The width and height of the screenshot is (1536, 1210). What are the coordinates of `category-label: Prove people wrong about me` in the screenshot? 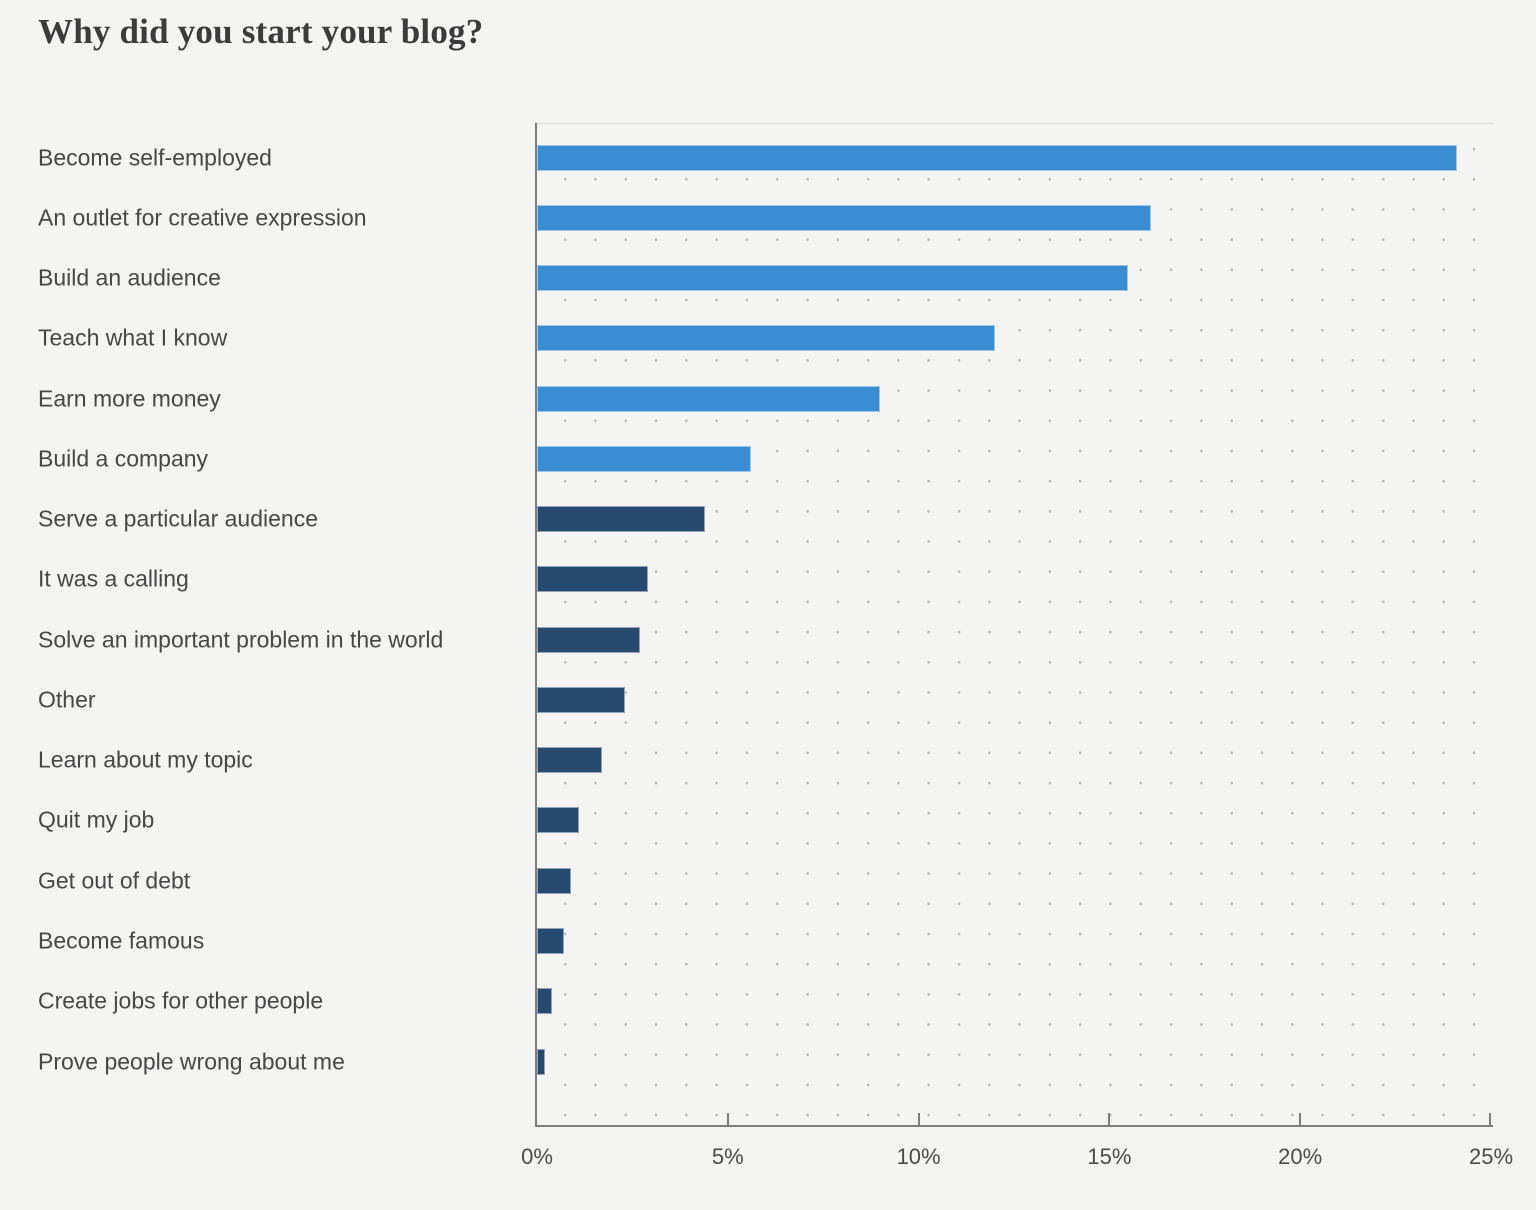 It's located at (191, 1061).